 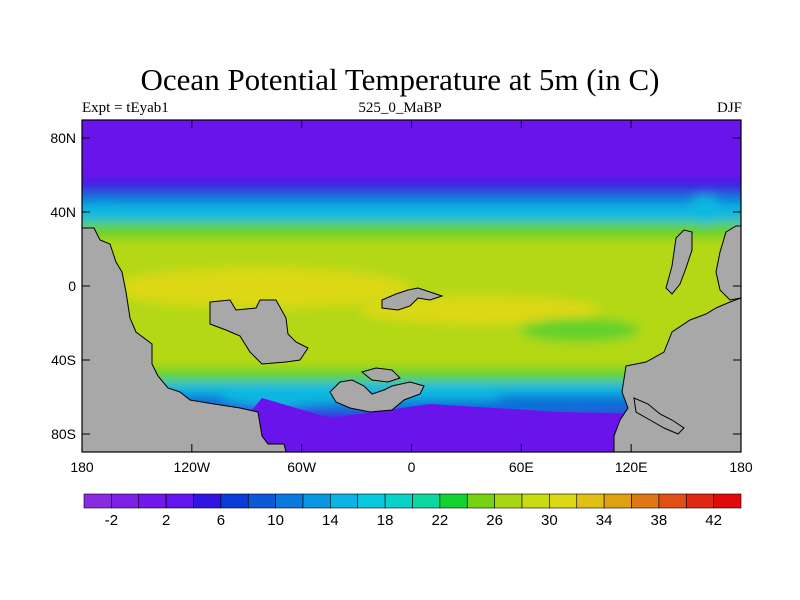 I want to click on warm-pool-west, so click(x=260, y=288).